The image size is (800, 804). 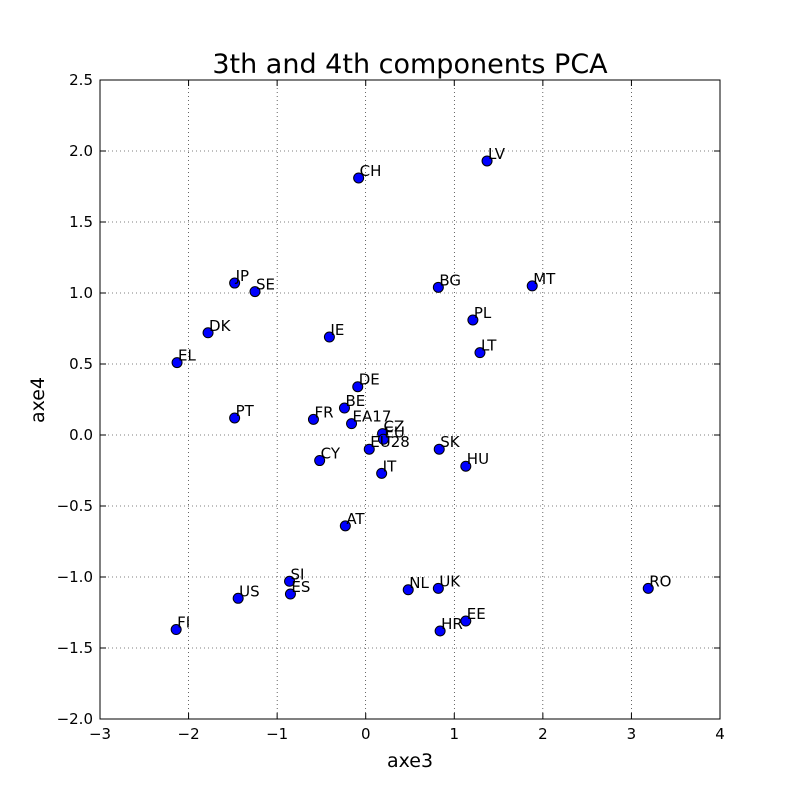 I want to click on point-label: DE, so click(x=369, y=380).